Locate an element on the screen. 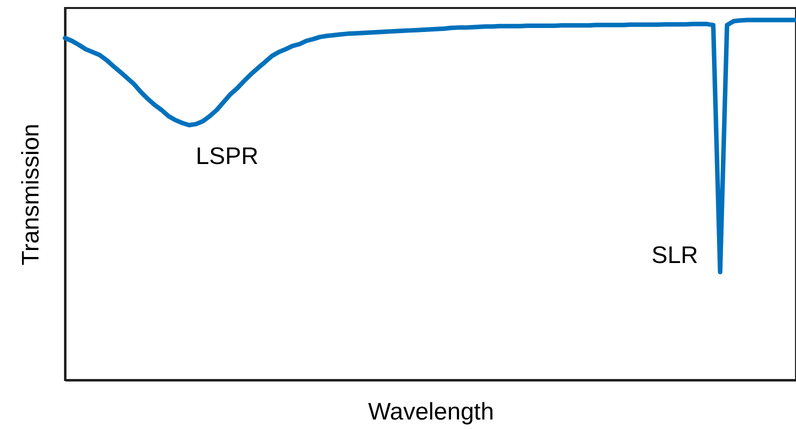 This screenshot has height=430, width=796. annotation: LSPR is located at coordinates (227, 156).